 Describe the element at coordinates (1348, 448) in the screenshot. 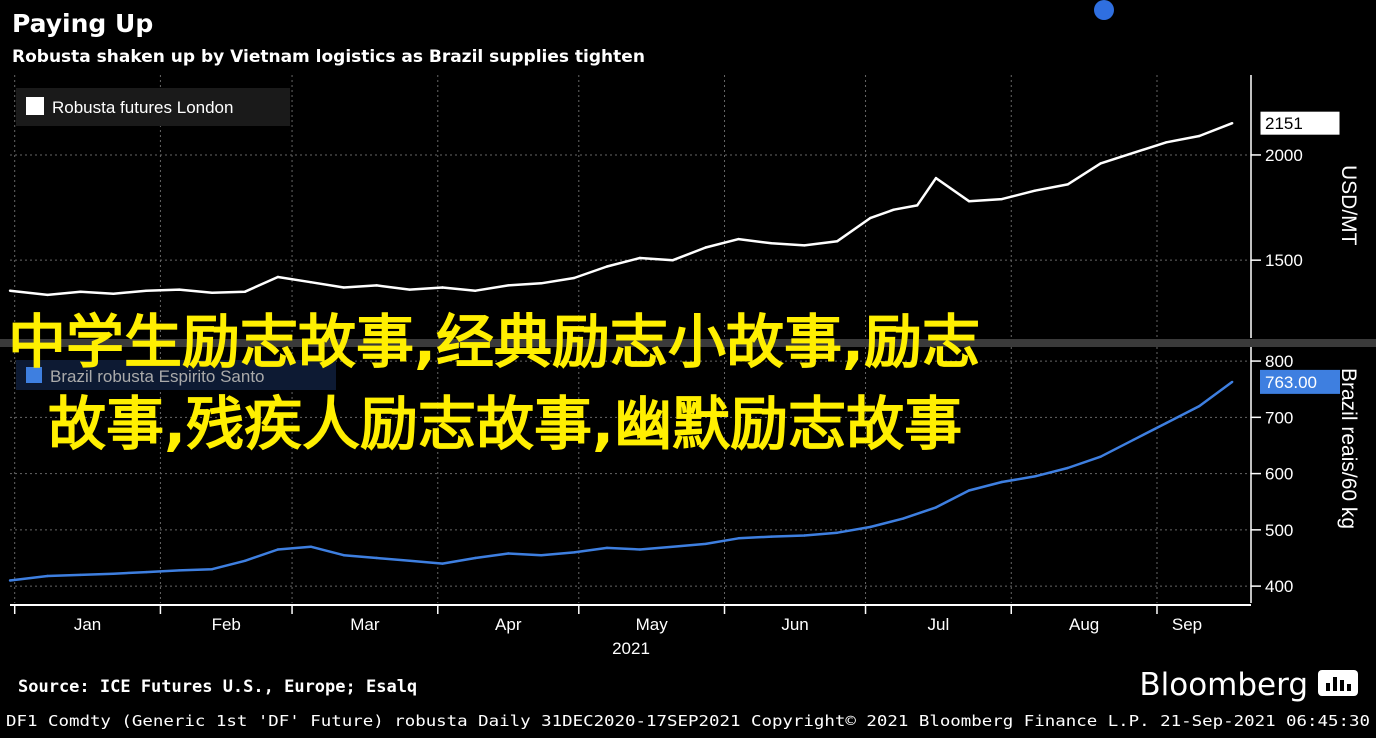

I see `bottom-axis-label: Brazil reais/60 kg` at that location.